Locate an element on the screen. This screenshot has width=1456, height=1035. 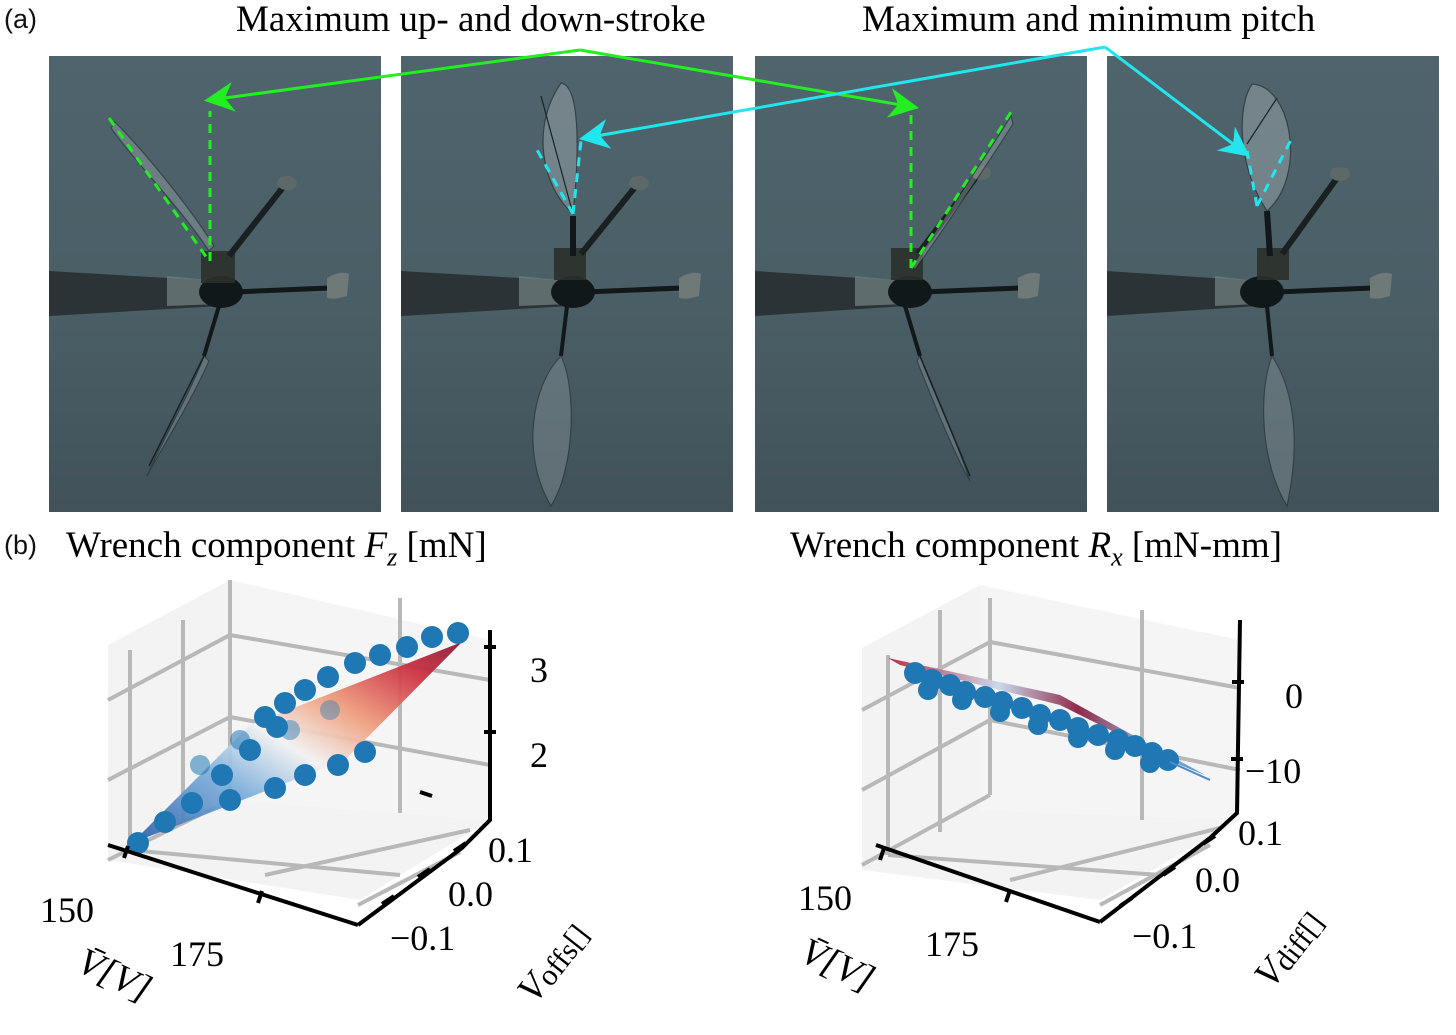
photo-max-pitch is located at coordinates (567, 284).